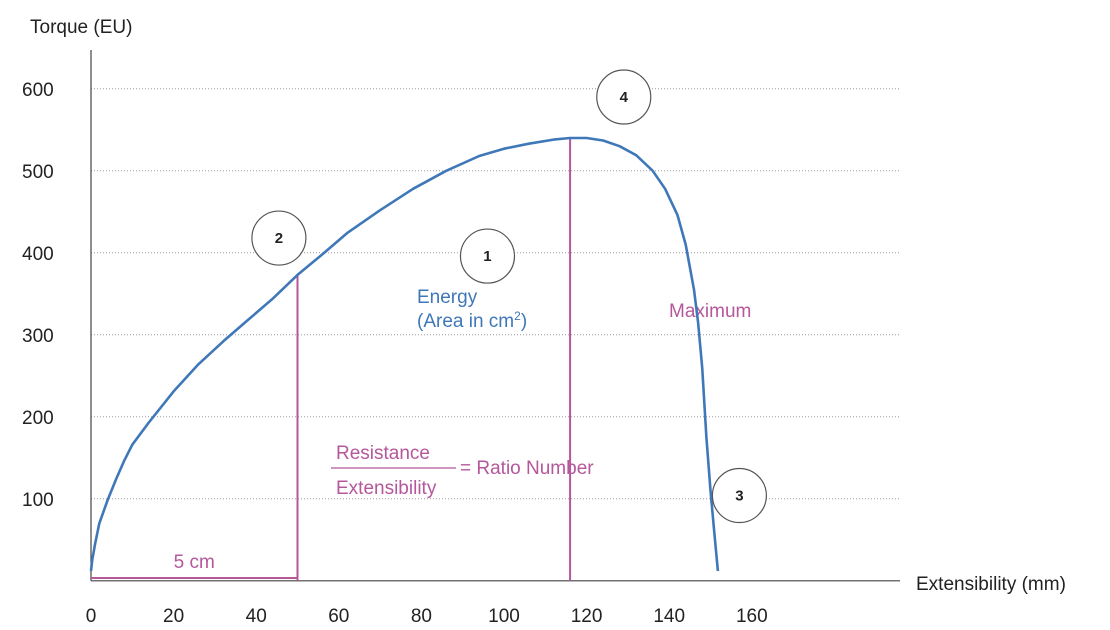  I want to click on marker-3: 3, so click(739, 495).